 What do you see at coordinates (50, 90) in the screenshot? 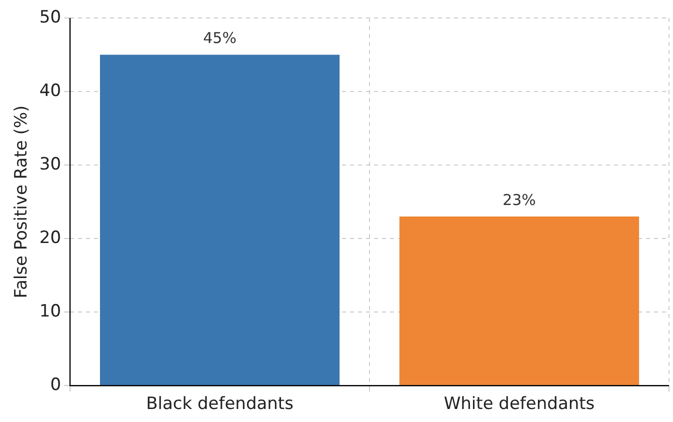
I see `y-tick-label: 40` at bounding box center [50, 90].